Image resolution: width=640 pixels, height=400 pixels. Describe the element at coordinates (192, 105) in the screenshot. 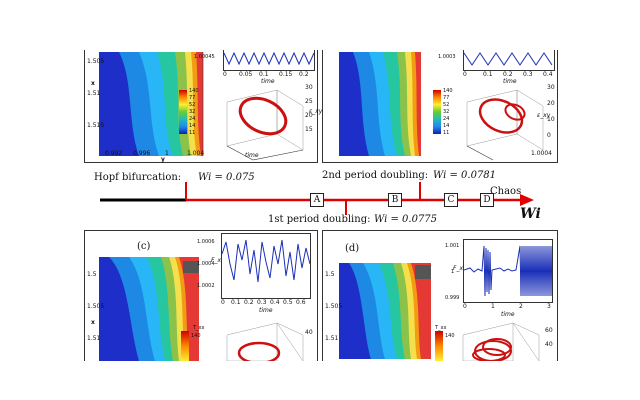

I see `panel-a-legend-2: 52` at that location.